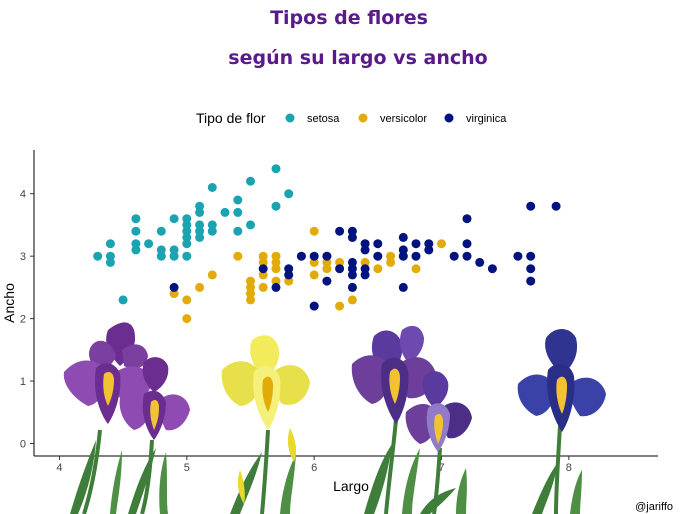 Image resolution: width=681 pixels, height=514 pixels. I want to click on y-tick-label: 0, so click(23, 445).